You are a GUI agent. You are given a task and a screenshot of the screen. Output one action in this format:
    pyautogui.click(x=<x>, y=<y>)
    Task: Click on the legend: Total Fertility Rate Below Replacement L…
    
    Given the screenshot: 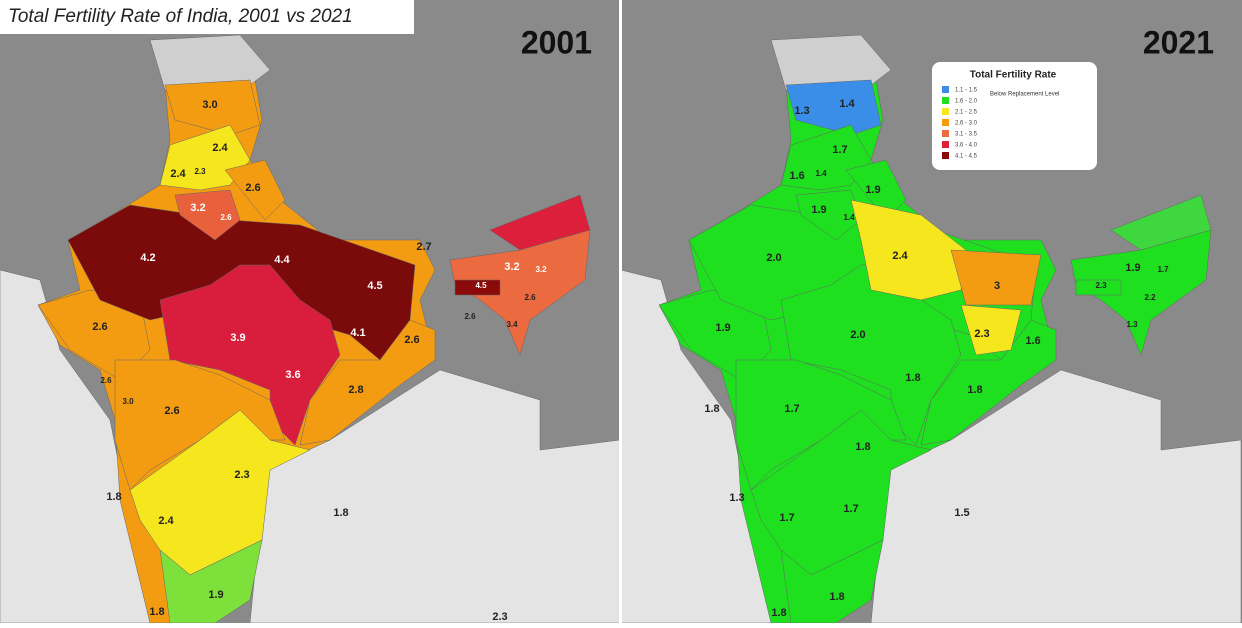 What is the action you would take?
    pyautogui.click(x=1014, y=116)
    